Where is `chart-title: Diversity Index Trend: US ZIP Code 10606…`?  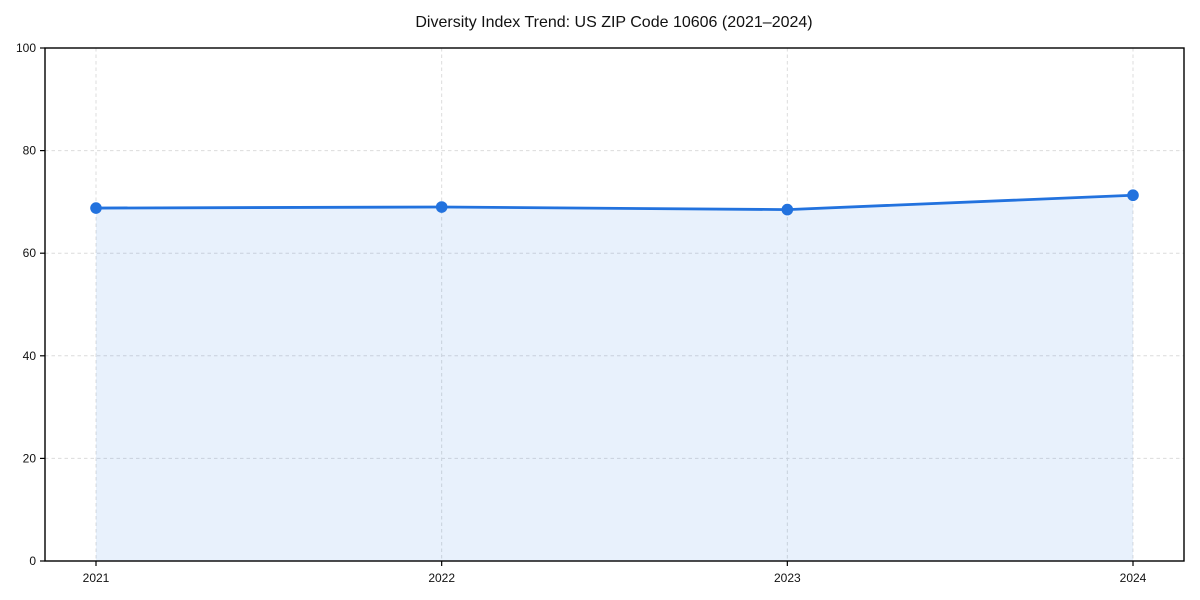
chart-title: Diversity Index Trend: US ZIP Code 10606… is located at coordinates (613, 22).